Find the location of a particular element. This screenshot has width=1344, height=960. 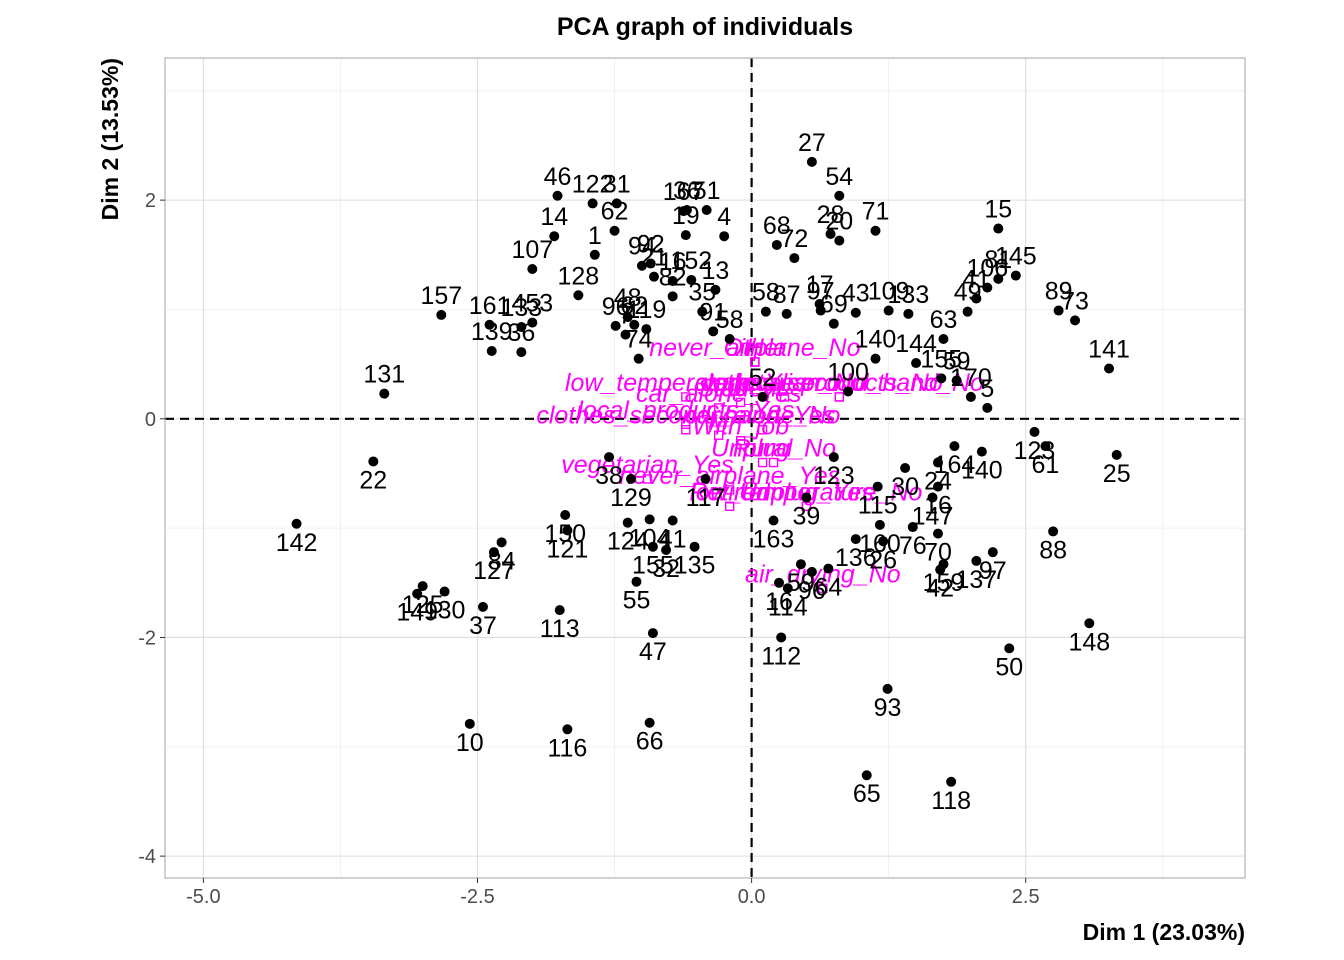

individual-label: 25 is located at coordinates (1117, 474).